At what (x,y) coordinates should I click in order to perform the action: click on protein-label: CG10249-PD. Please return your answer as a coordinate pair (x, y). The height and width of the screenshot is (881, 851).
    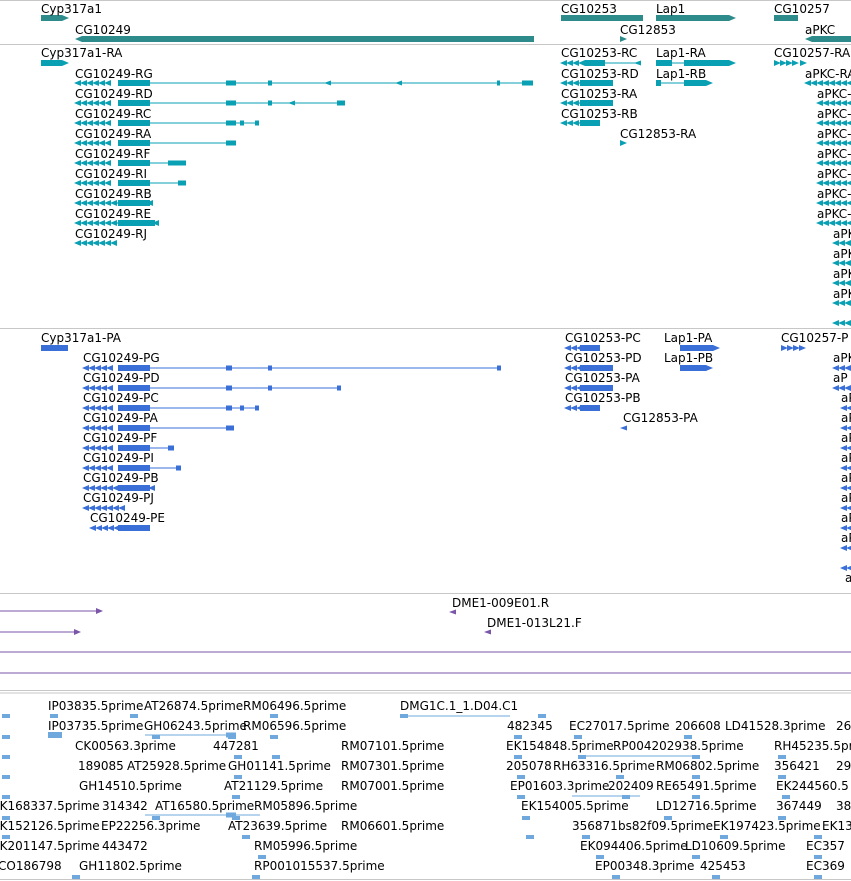
    Looking at the image, I should click on (121, 378).